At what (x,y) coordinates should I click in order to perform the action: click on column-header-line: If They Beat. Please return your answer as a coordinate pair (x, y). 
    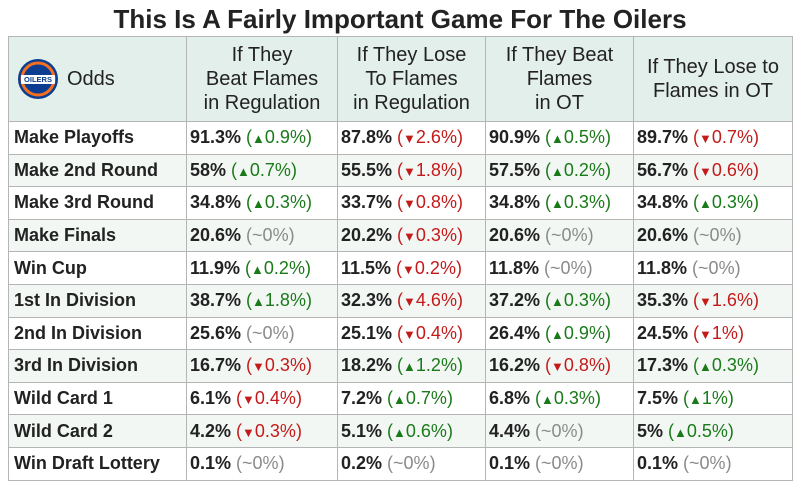
    Looking at the image, I should click on (559, 55).